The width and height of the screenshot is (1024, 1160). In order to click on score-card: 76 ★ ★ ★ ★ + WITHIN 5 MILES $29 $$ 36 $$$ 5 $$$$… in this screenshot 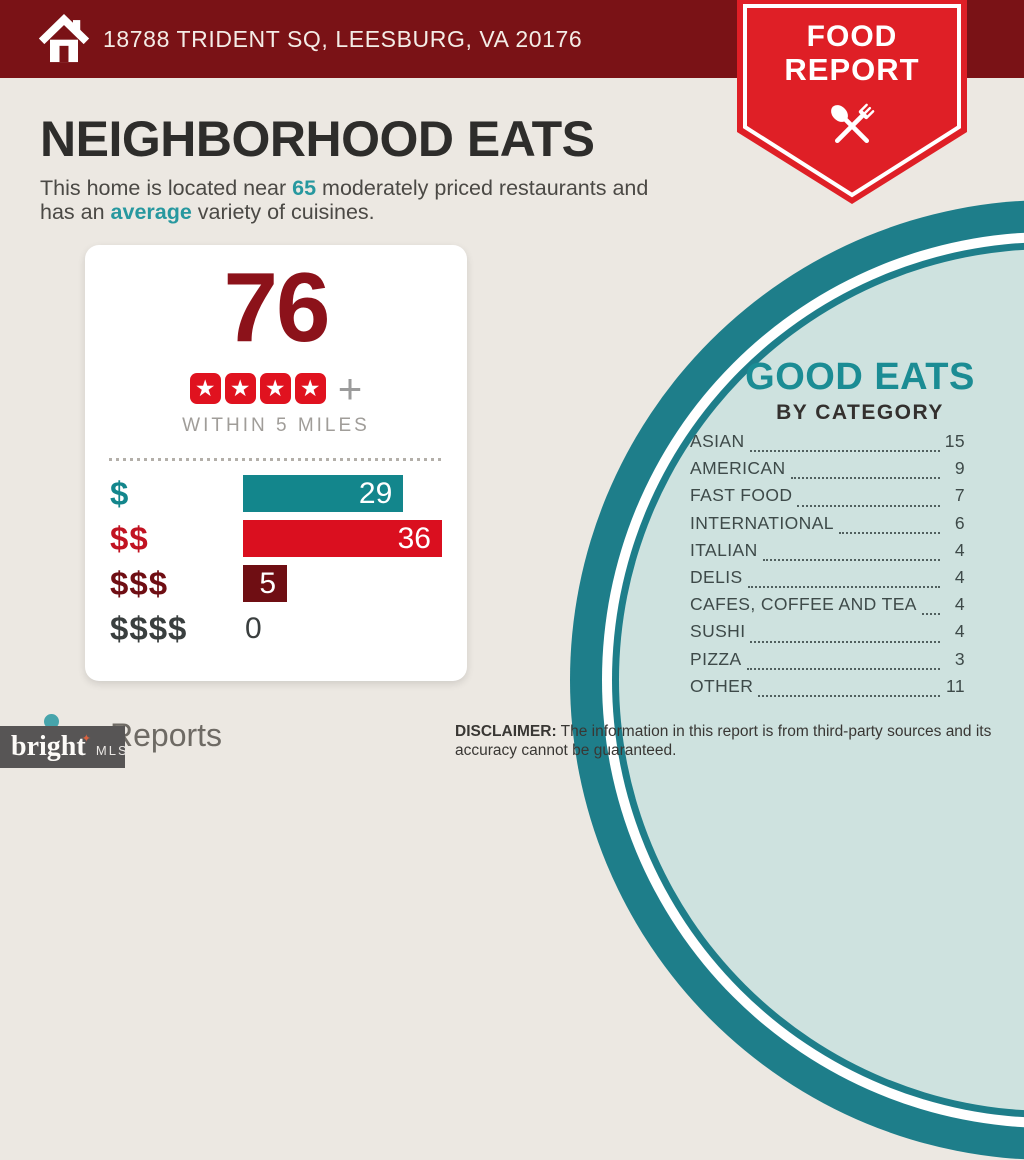, I will do `click(276, 463)`.